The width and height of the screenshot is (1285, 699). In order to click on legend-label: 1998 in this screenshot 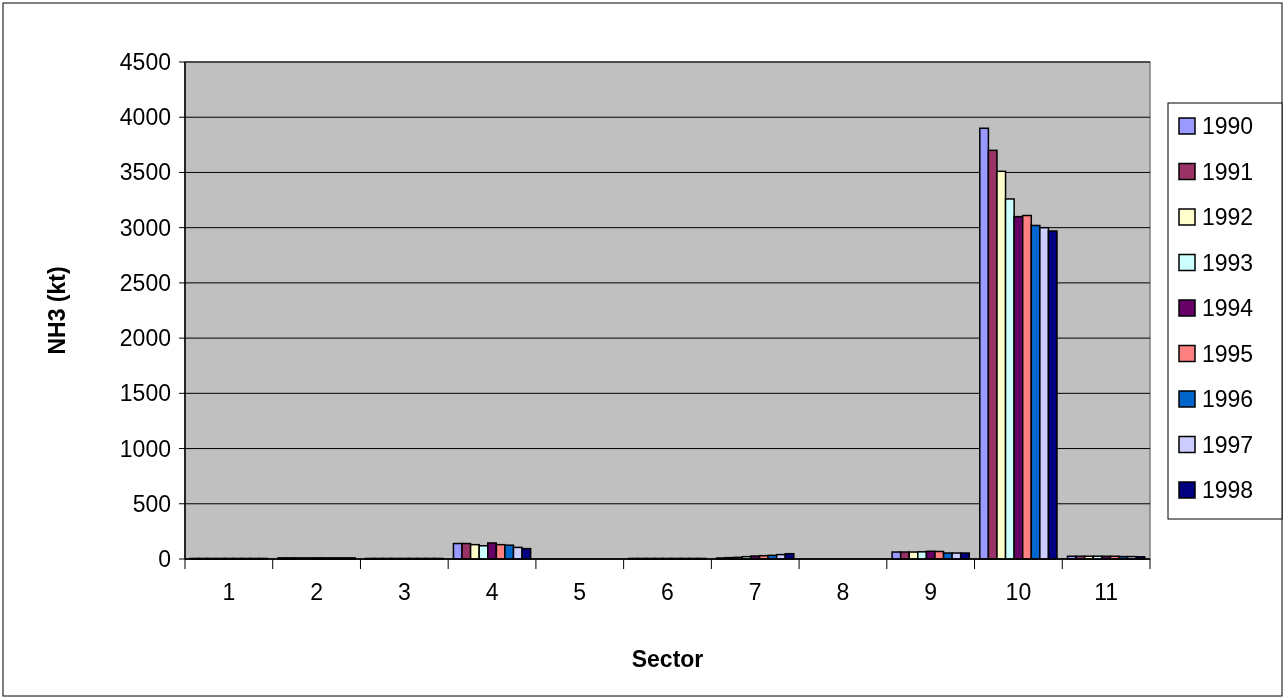, I will do `click(1228, 490)`.